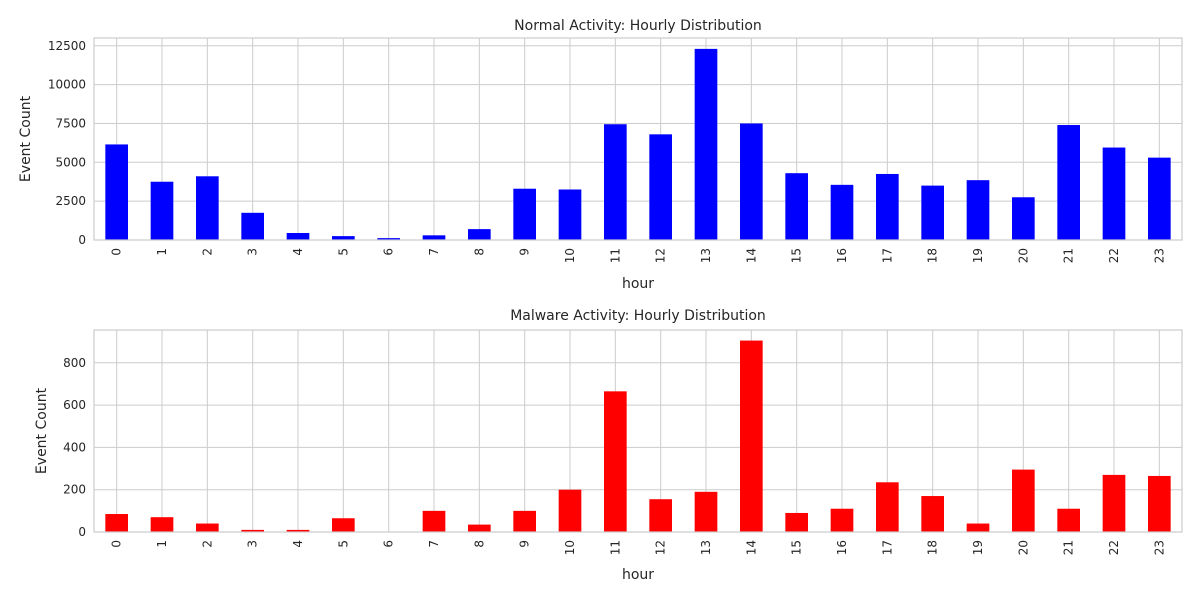  Describe the element at coordinates (70, 201) in the screenshot. I see `y-tick-label: 2500` at that location.